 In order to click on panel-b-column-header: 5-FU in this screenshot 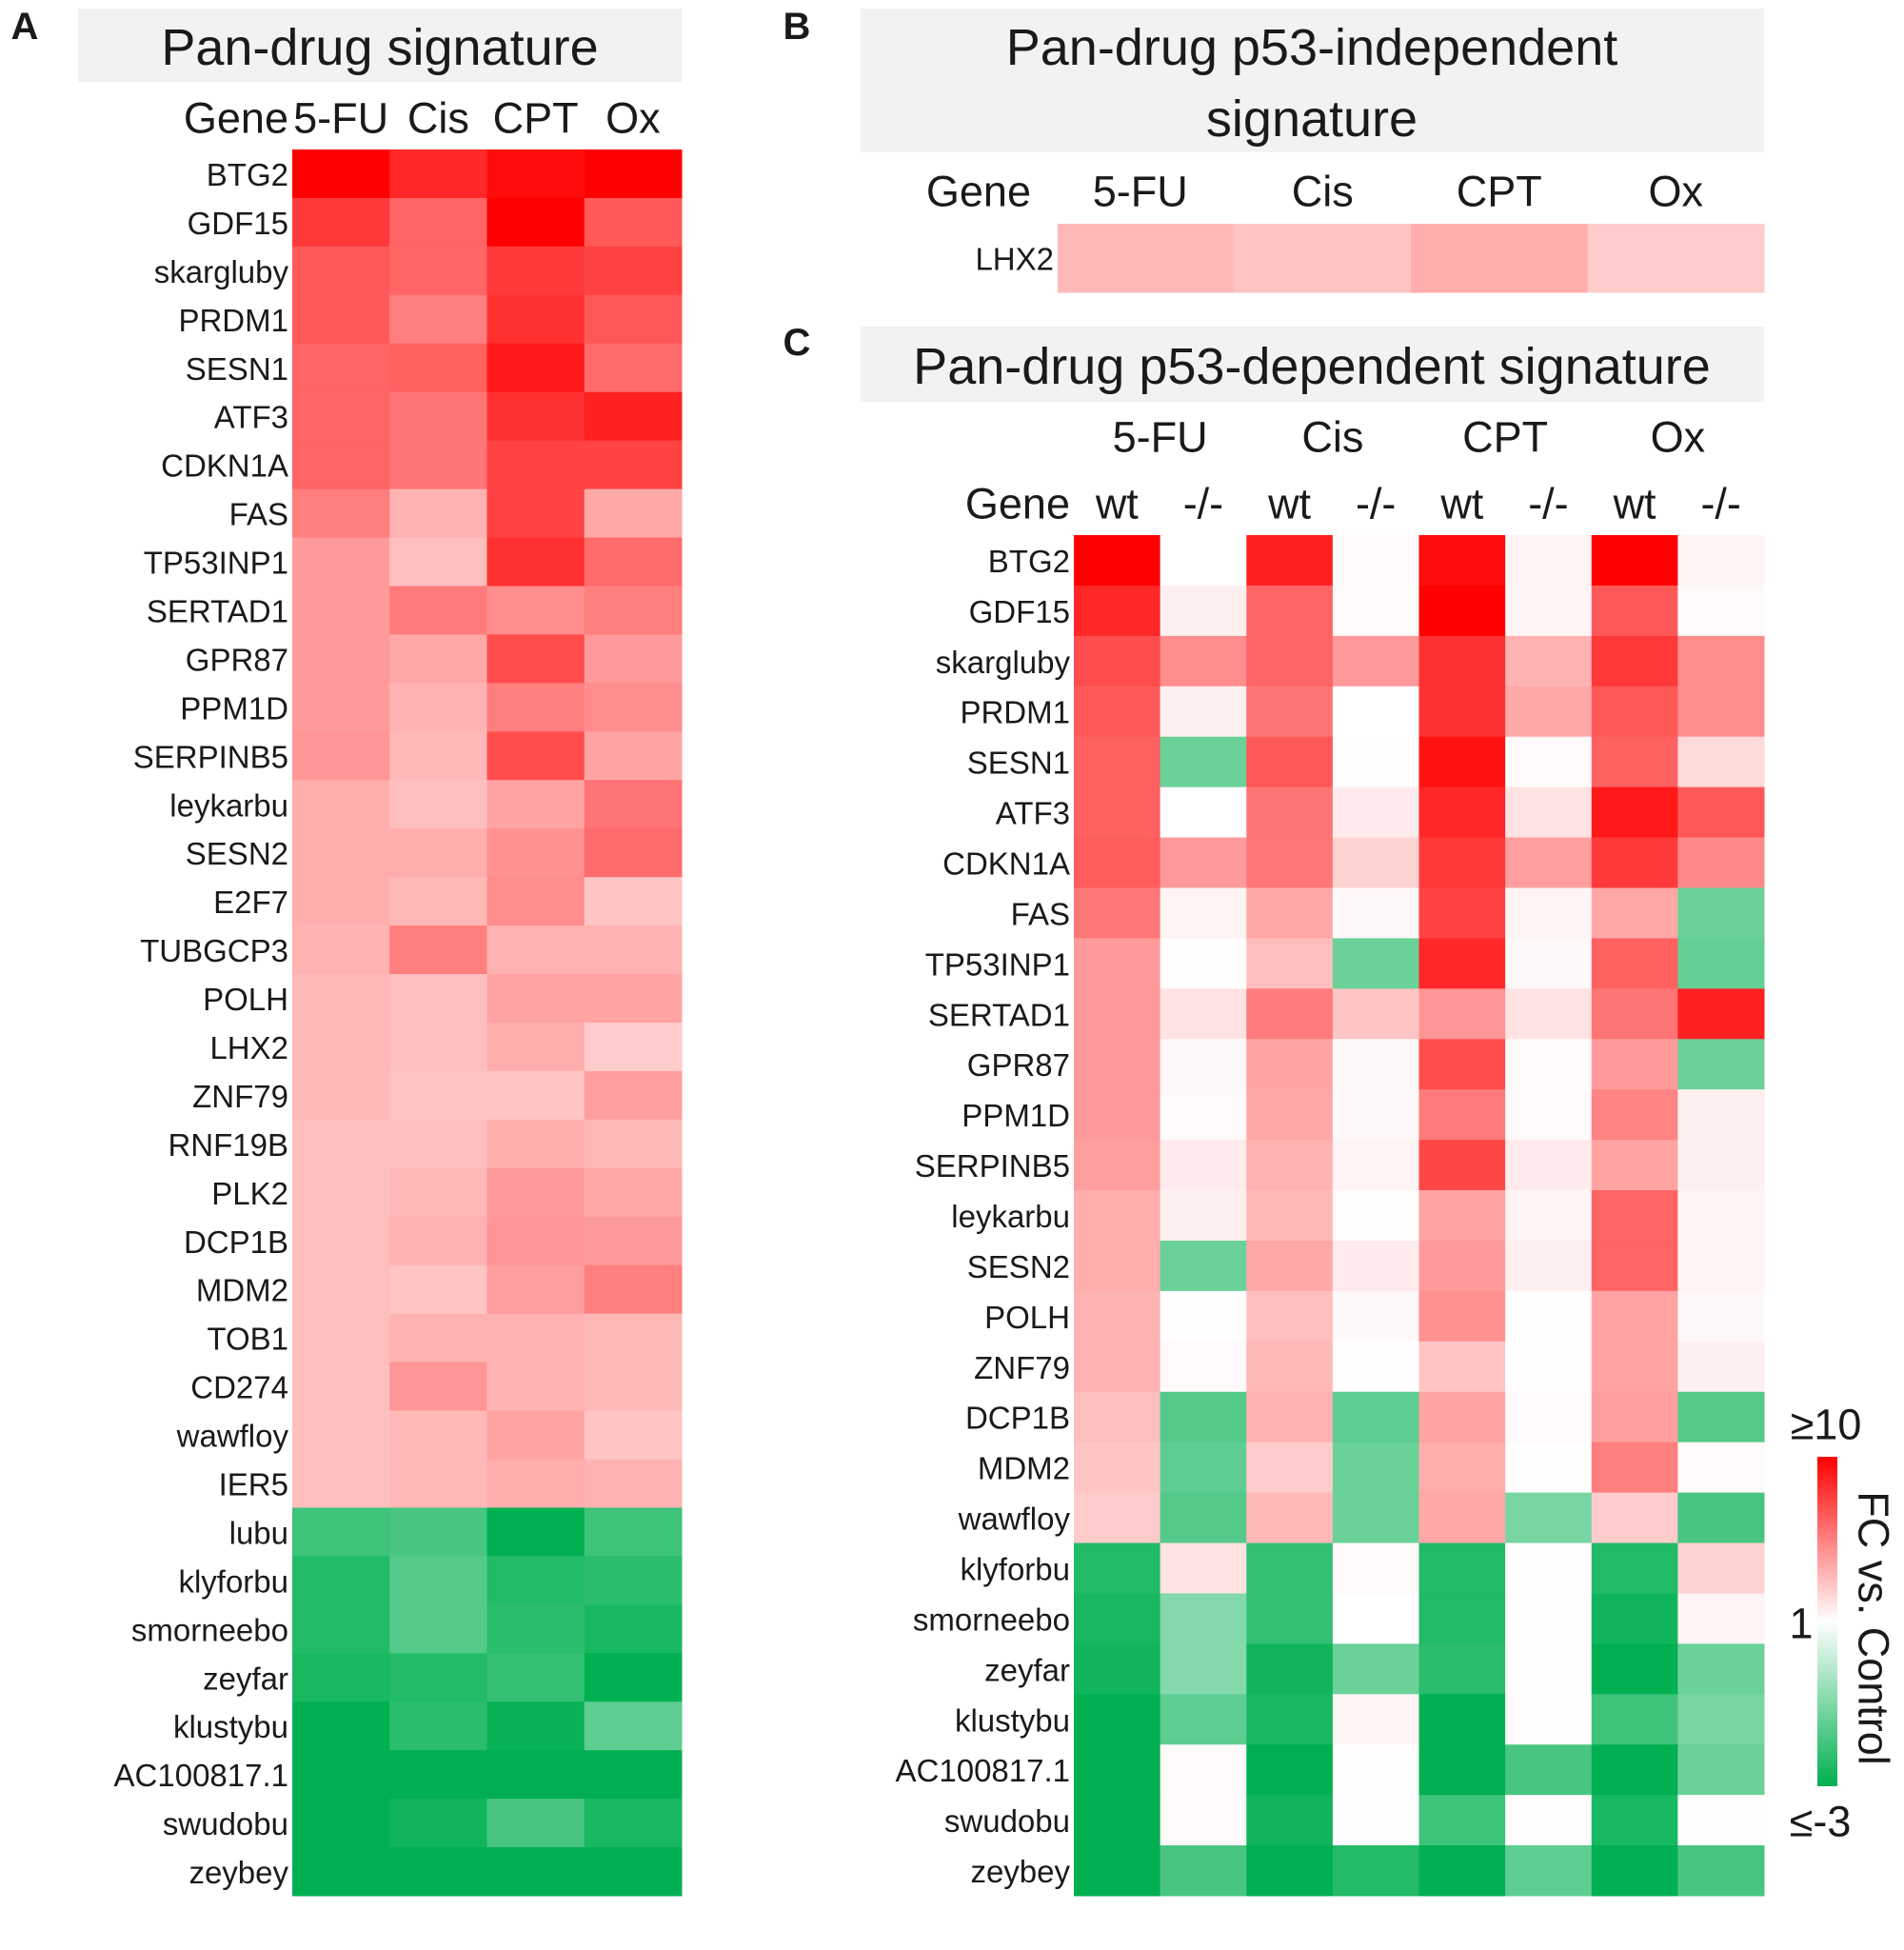, I will do `click(1140, 192)`.